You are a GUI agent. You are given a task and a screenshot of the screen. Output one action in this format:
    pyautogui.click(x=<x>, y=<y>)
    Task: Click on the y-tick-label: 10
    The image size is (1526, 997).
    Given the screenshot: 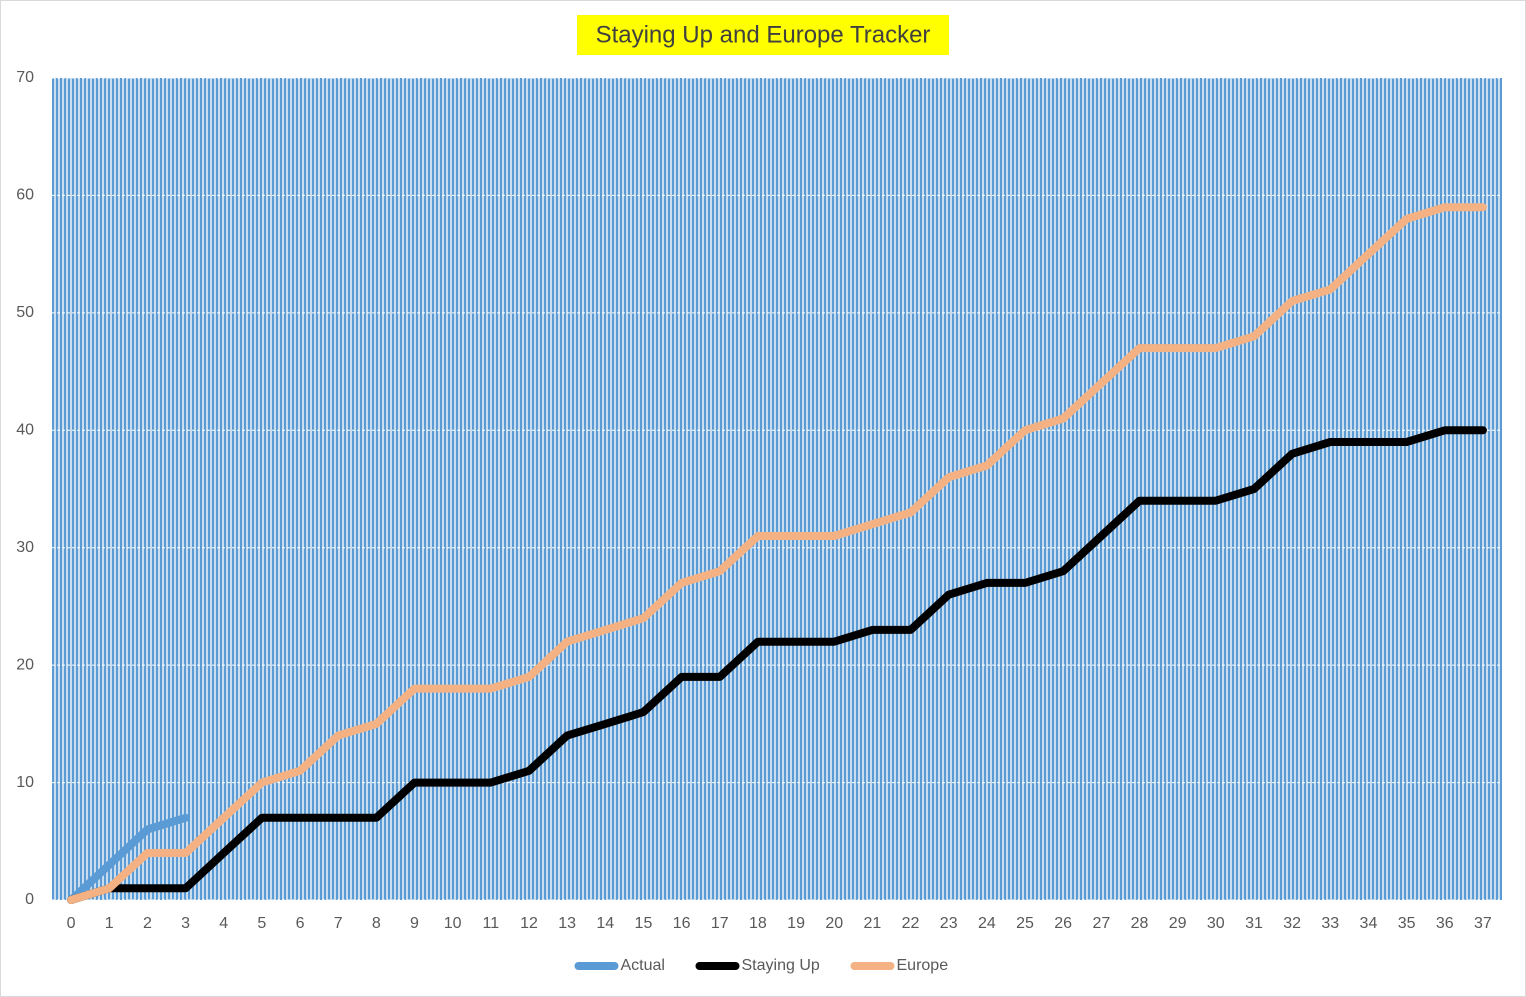 What is the action you would take?
    pyautogui.click(x=25, y=782)
    